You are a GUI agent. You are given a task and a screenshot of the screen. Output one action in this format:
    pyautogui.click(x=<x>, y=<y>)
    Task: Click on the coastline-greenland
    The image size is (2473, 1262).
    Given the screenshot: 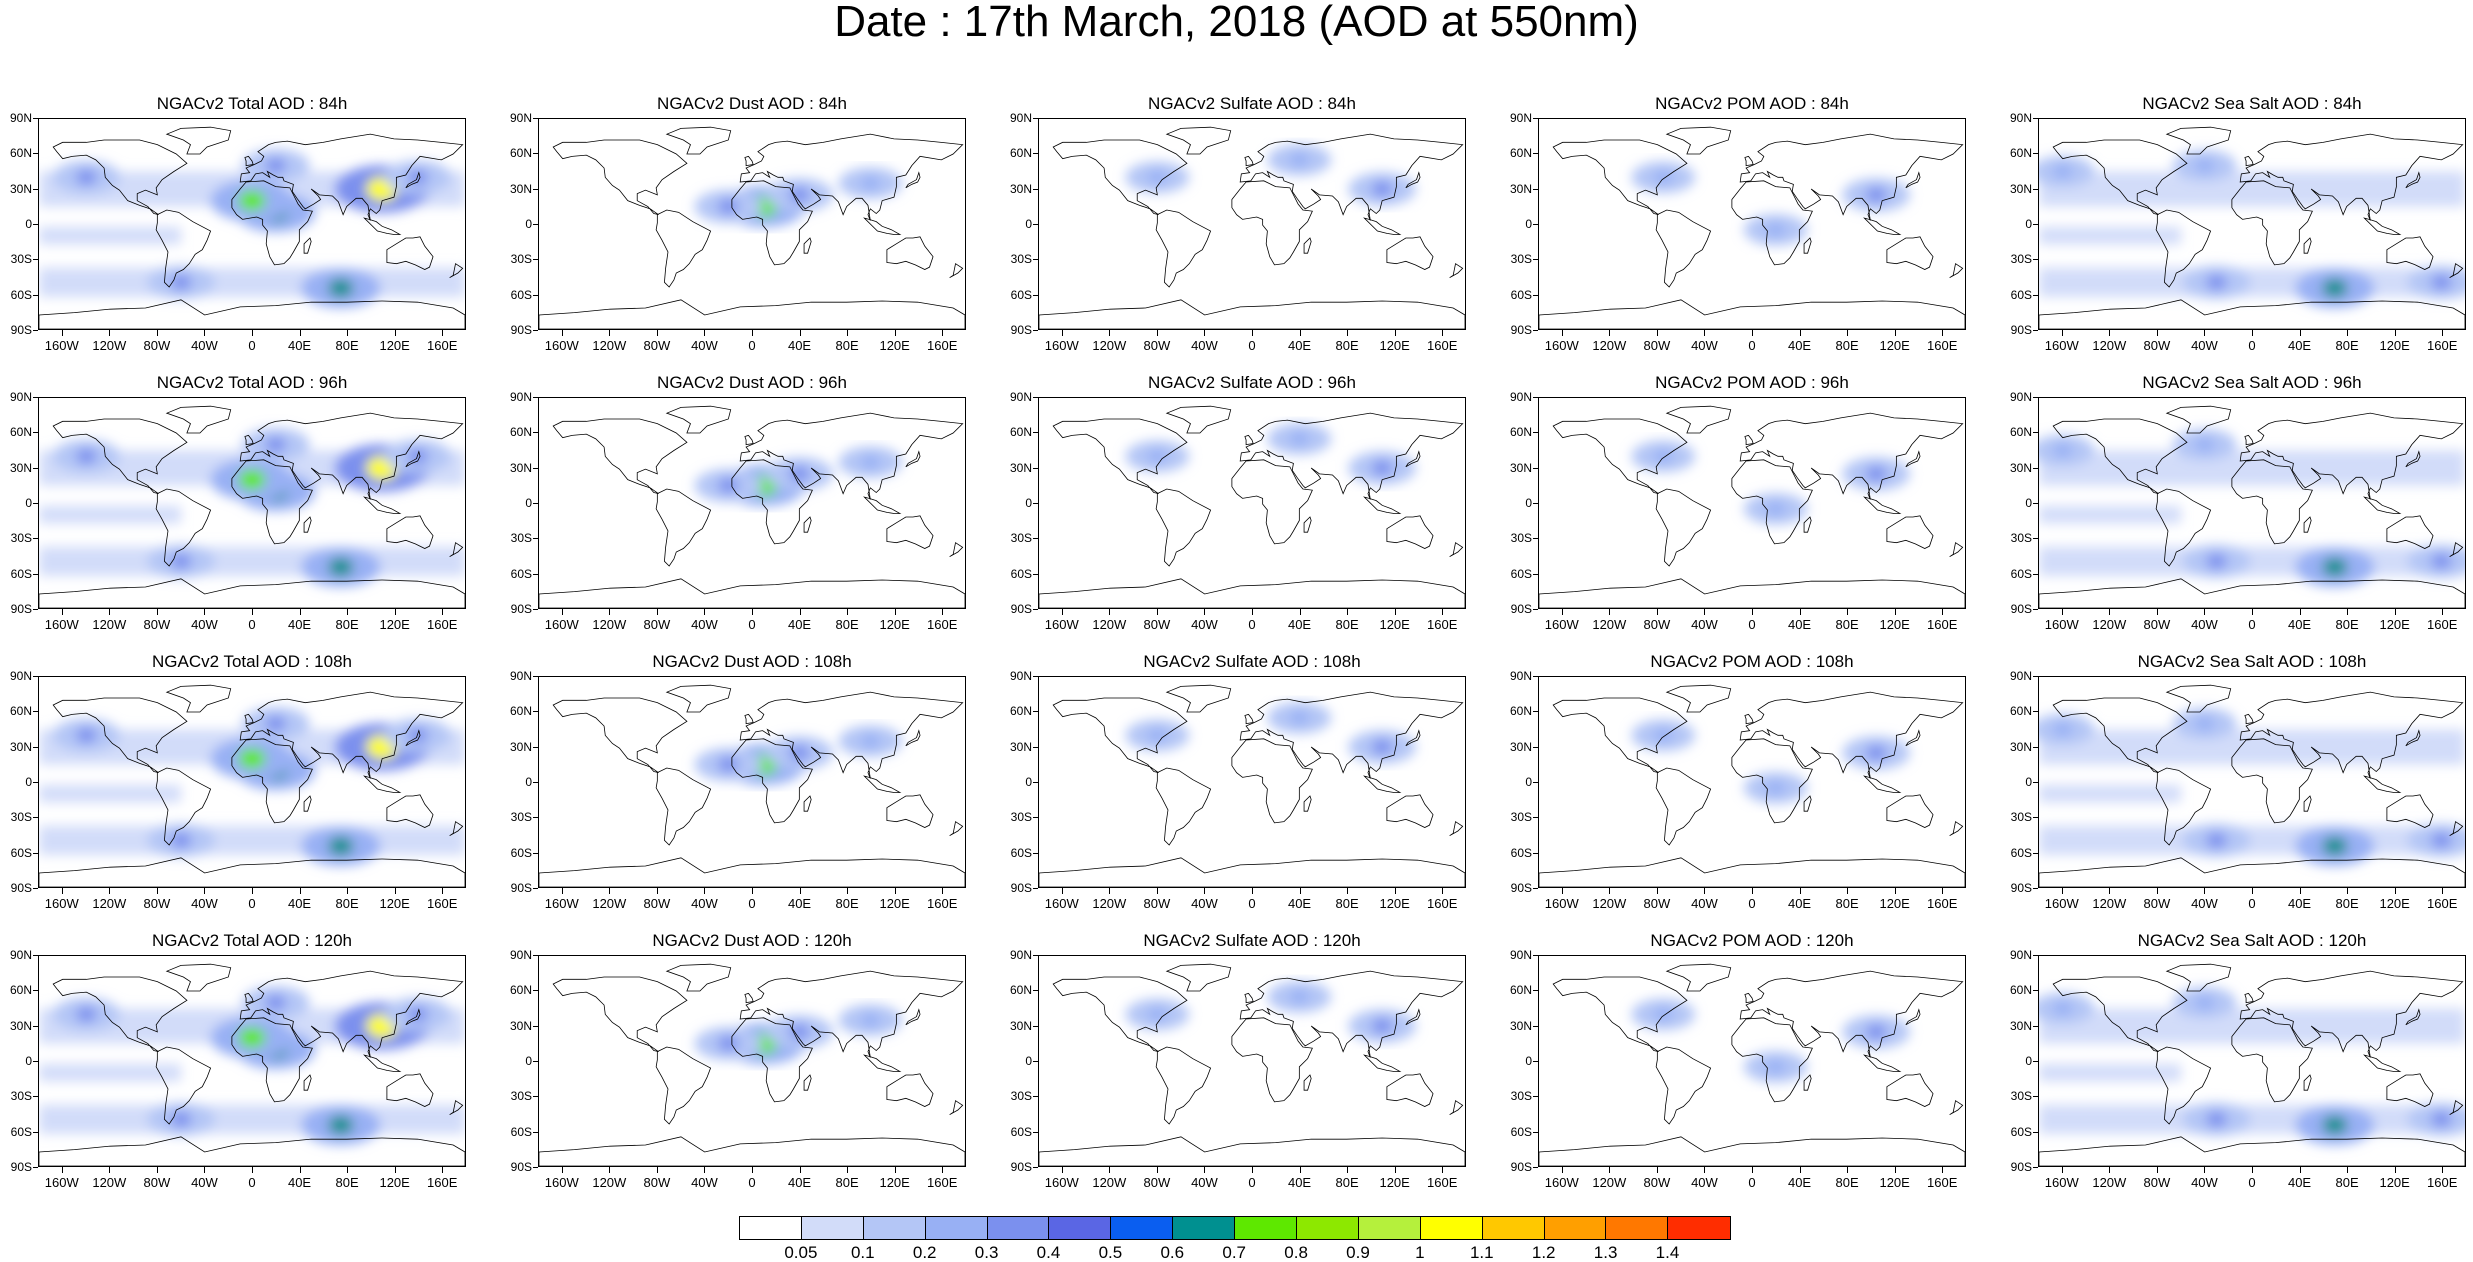 What is the action you would take?
    pyautogui.click(x=198, y=977)
    